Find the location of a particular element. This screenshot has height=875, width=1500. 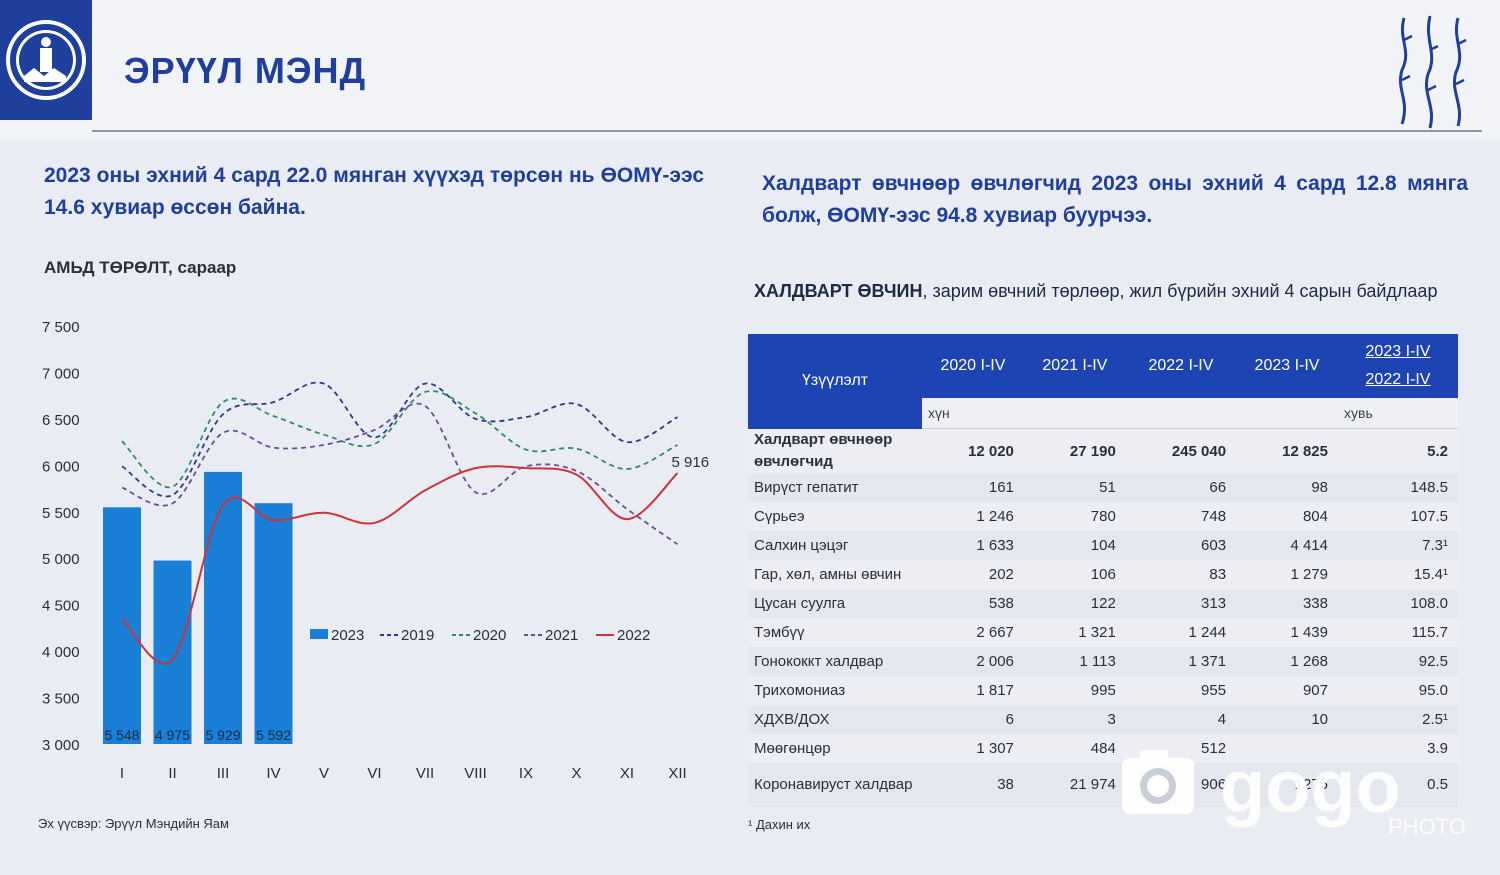

row-label: Вирүст гепатит is located at coordinates (835, 487).